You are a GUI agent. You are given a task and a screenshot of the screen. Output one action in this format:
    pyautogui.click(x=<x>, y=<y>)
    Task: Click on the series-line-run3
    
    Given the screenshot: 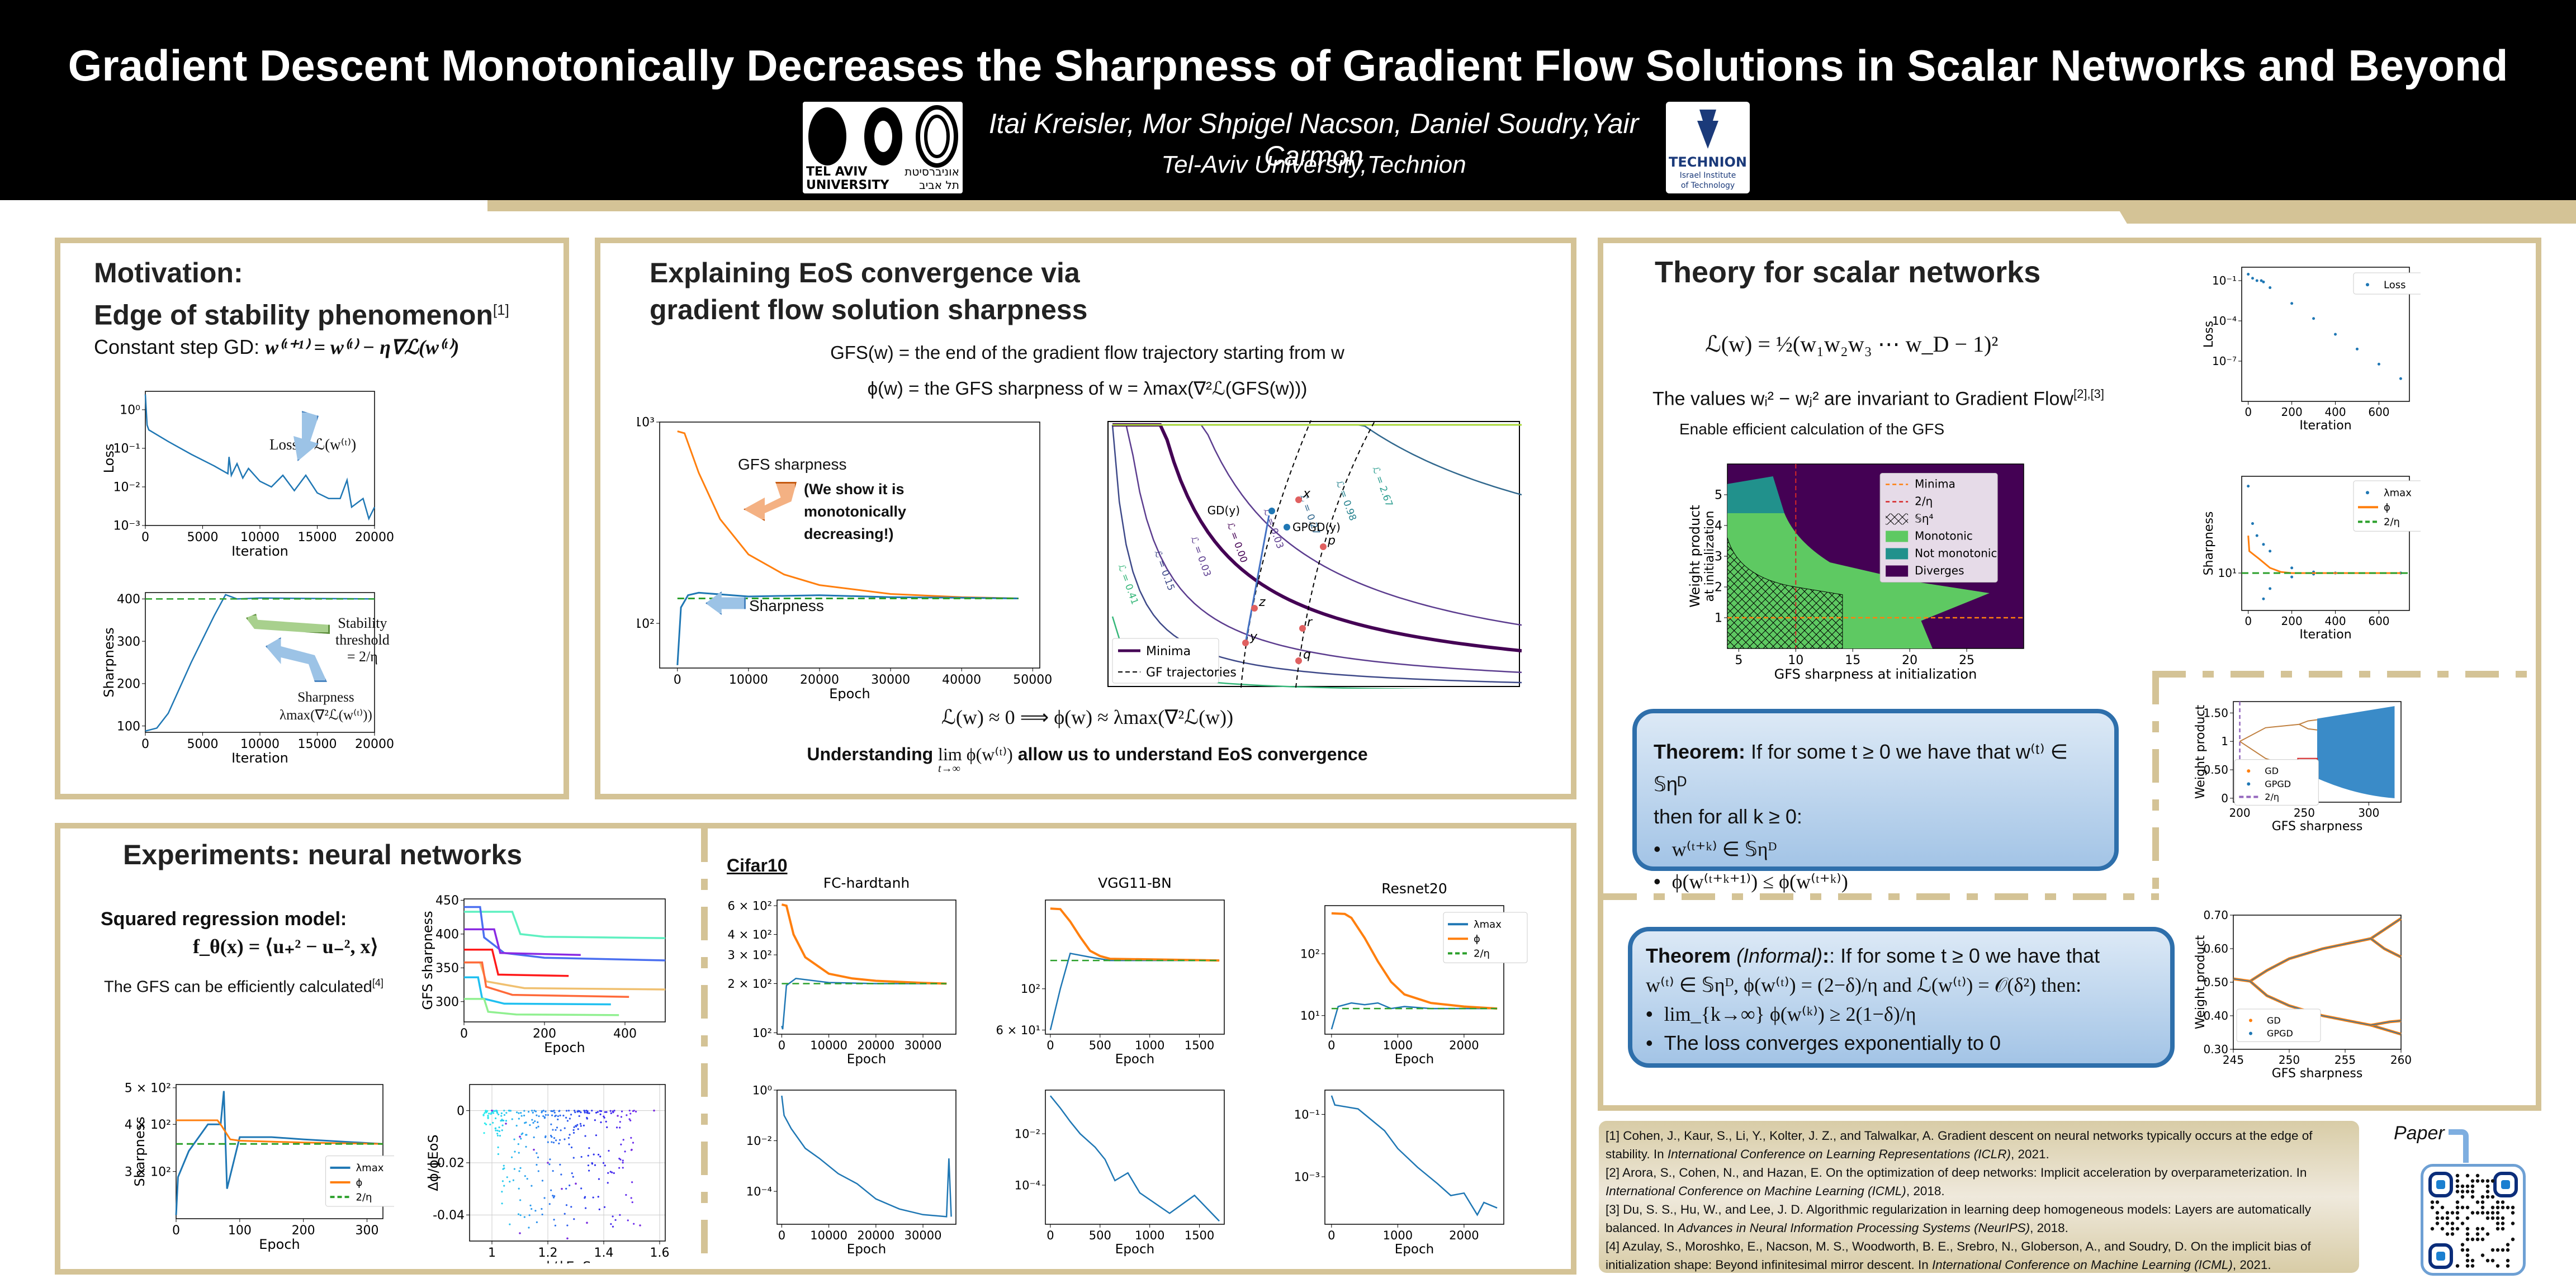 What is the action you would take?
    pyautogui.click(x=522, y=942)
    